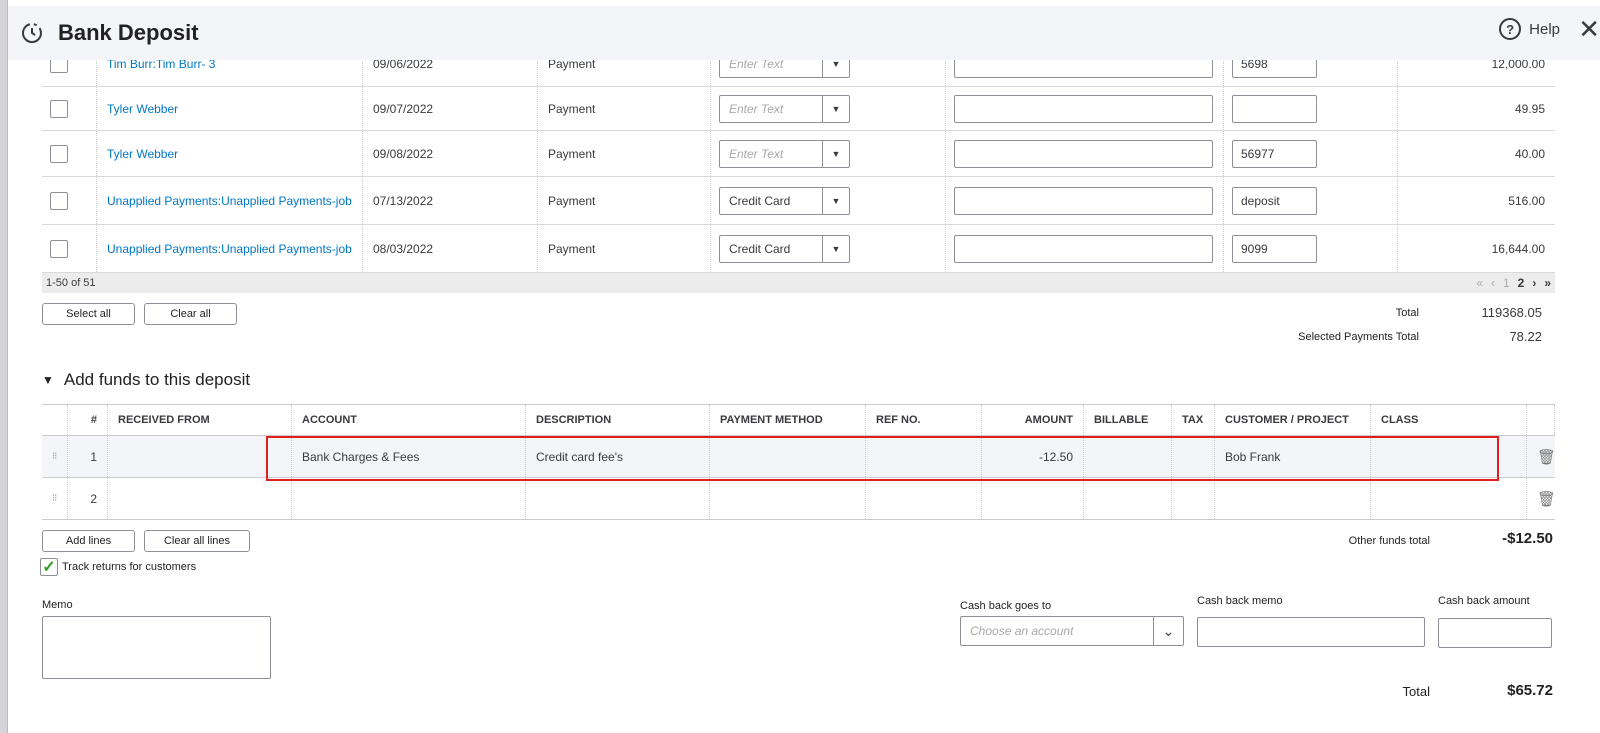  Describe the element at coordinates (1168, 631) in the screenshot. I see `chevron-down-icon: ⌄` at that location.